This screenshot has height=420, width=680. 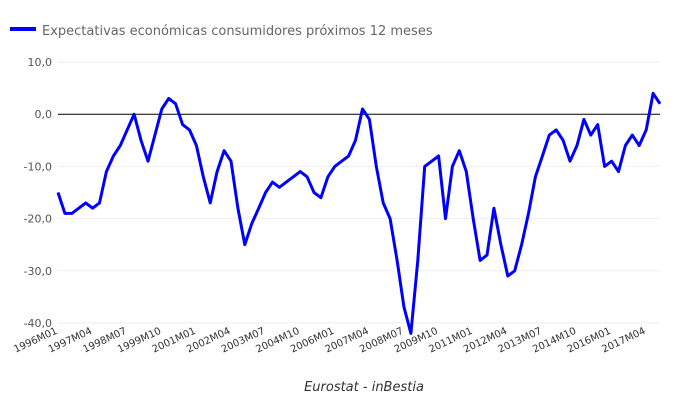 What do you see at coordinates (364, 387) in the screenshot?
I see `source-caption: Eurostat - inBestia` at bounding box center [364, 387].